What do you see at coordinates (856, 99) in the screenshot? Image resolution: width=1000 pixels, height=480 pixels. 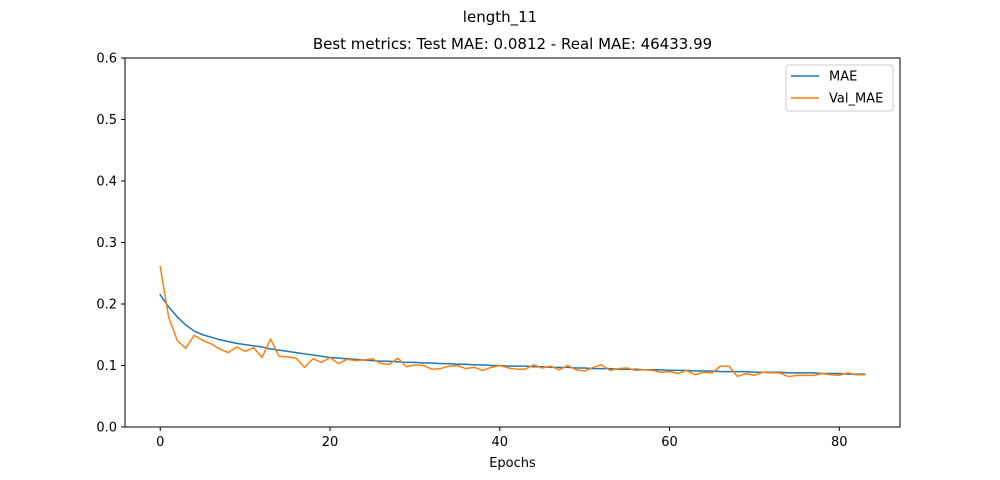 I see `legend-label-val-mae: Val_MAE` at bounding box center [856, 99].